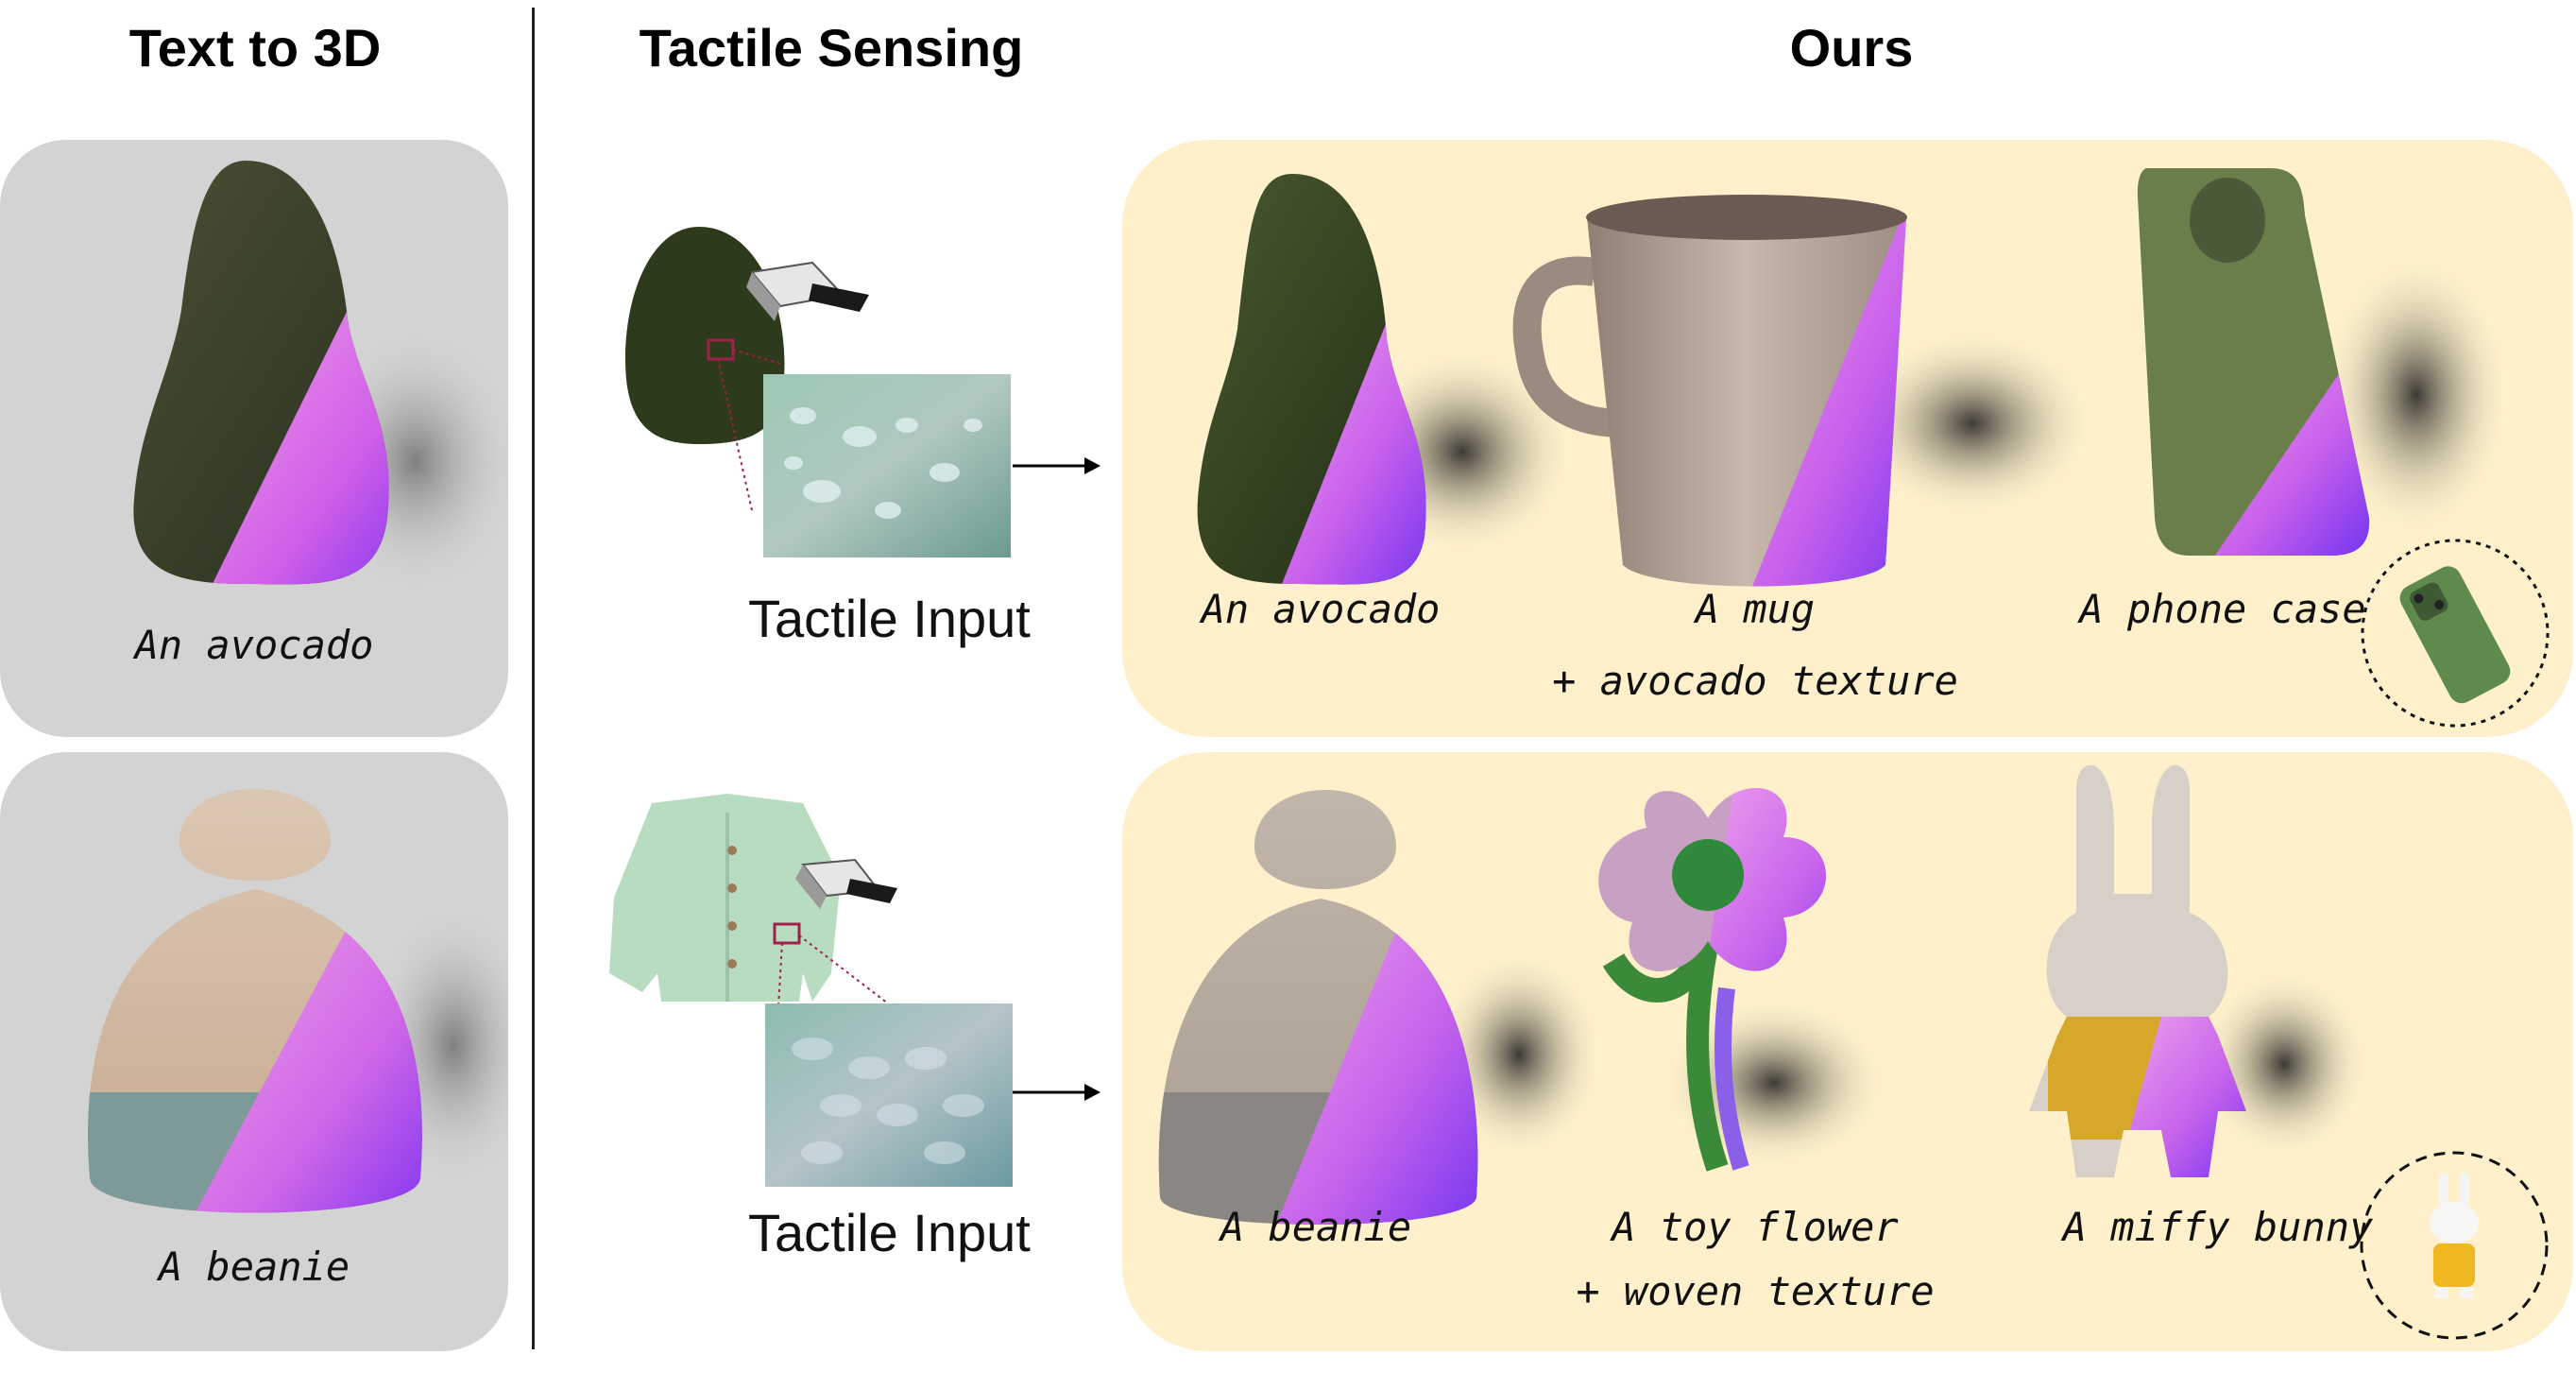 The height and width of the screenshot is (1389, 2576). Describe the element at coordinates (2223, 609) in the screenshot. I see `ours-phone-caption: A phone case` at that location.